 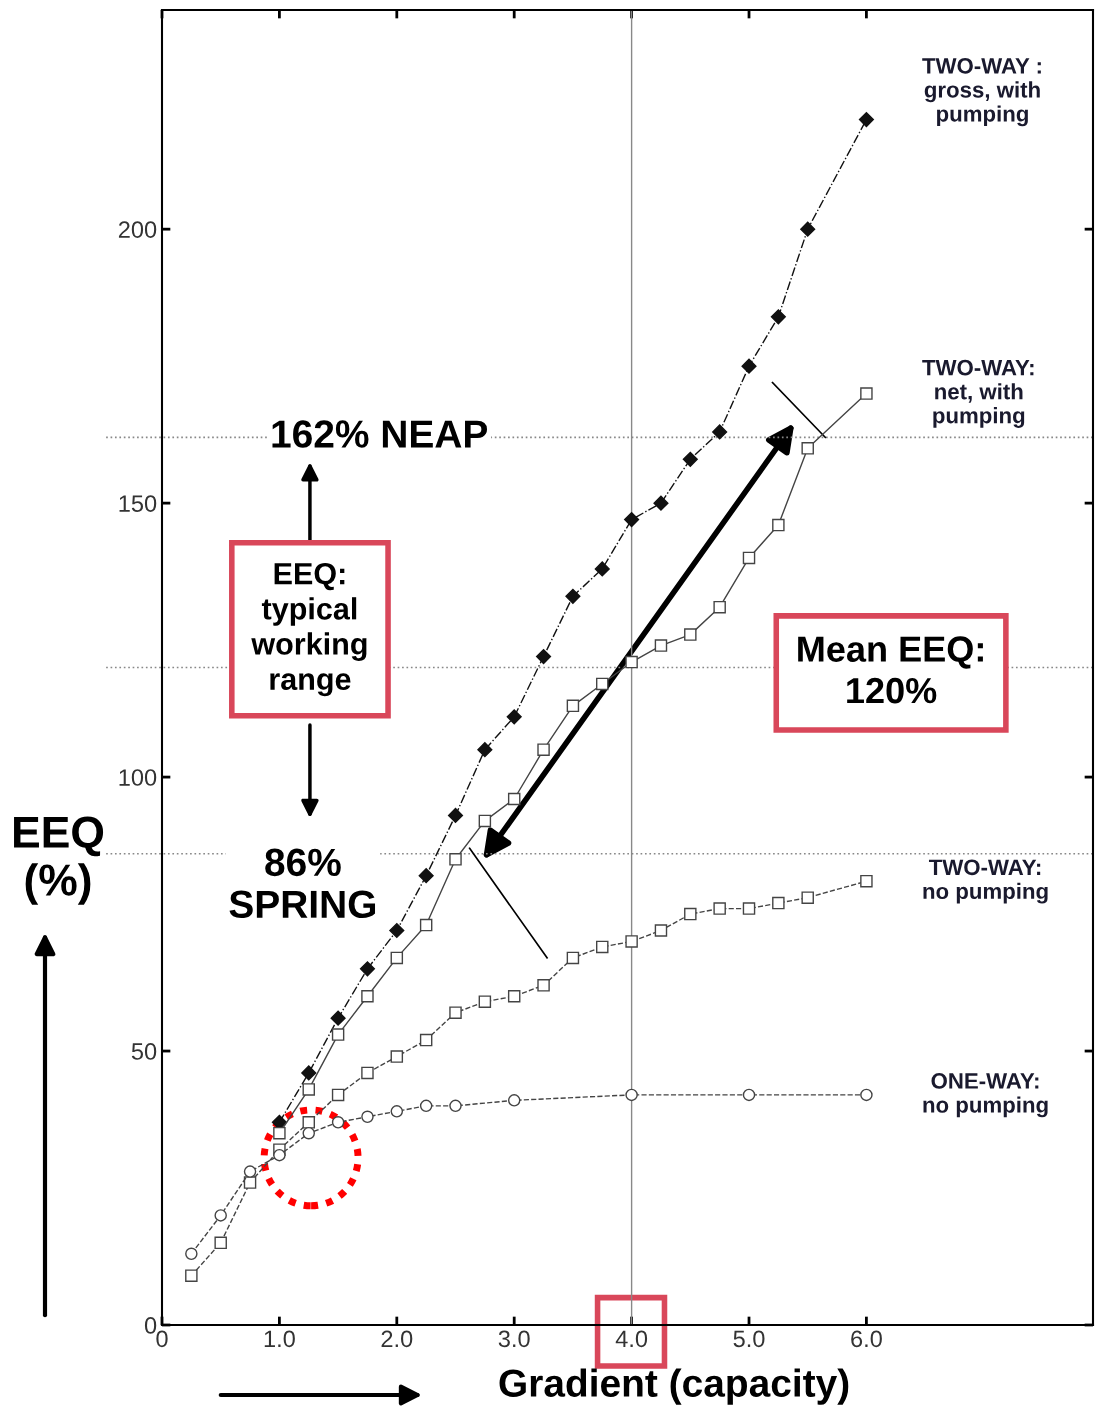 What do you see at coordinates (890, 670) in the screenshot?
I see `annotation: Mean EEQ: 120%` at bounding box center [890, 670].